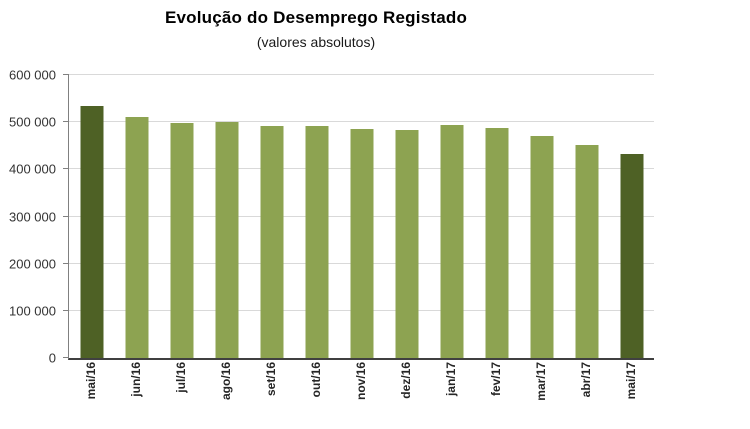 This screenshot has height=429, width=750. I want to click on chart-subtitle: (valores absolutos), so click(316, 42).